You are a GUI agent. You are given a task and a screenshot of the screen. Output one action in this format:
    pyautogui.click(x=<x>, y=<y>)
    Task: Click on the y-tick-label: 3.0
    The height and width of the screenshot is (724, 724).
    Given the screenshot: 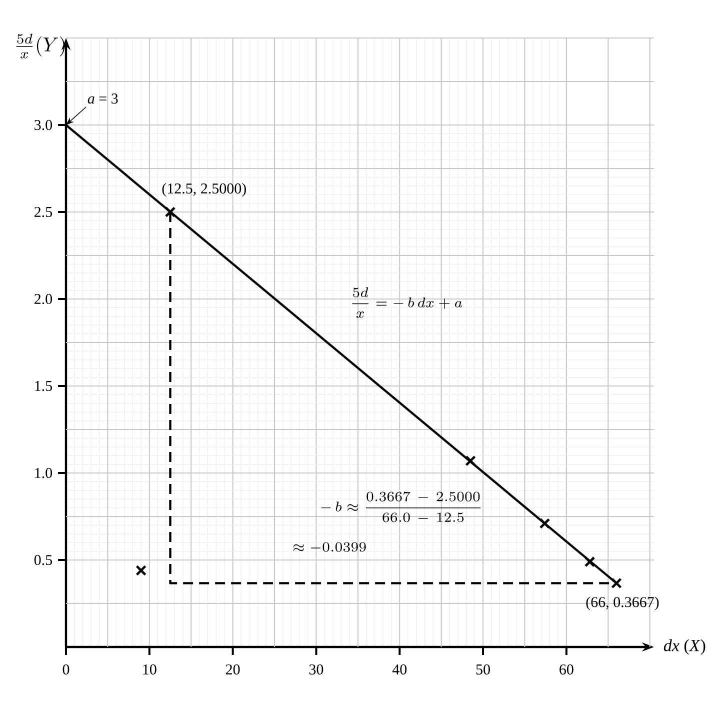 What is the action you would take?
    pyautogui.click(x=43, y=125)
    